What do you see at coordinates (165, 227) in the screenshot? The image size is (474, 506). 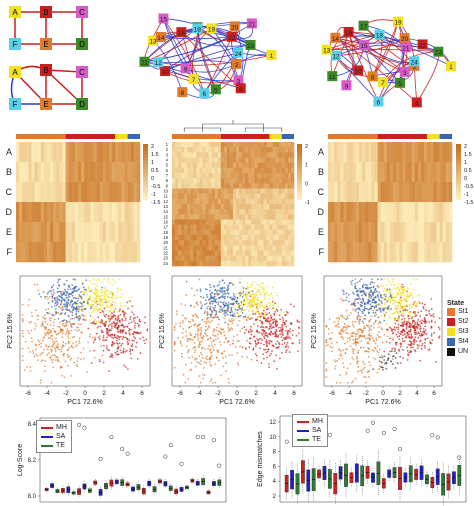 I see `heatmap-row-label: 17` at bounding box center [165, 227].